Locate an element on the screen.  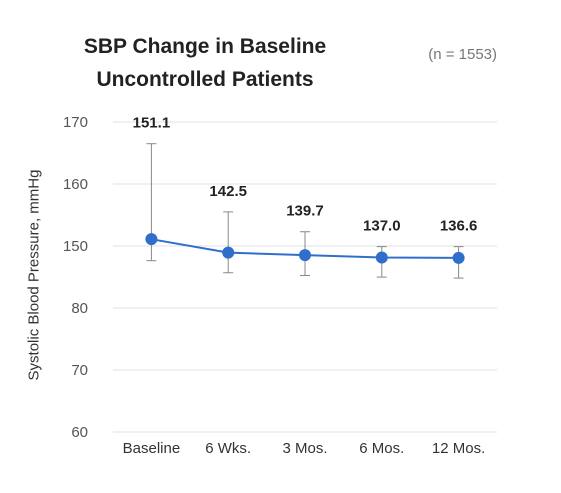
x-tick-label: 6 Wks. is located at coordinates (228, 448).